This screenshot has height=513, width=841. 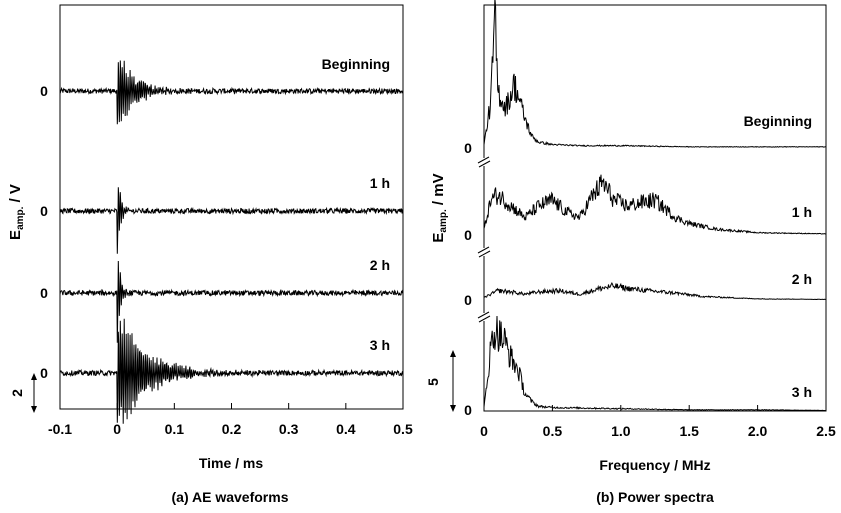 I want to click on b-series-name: 3 h, so click(x=802, y=392).